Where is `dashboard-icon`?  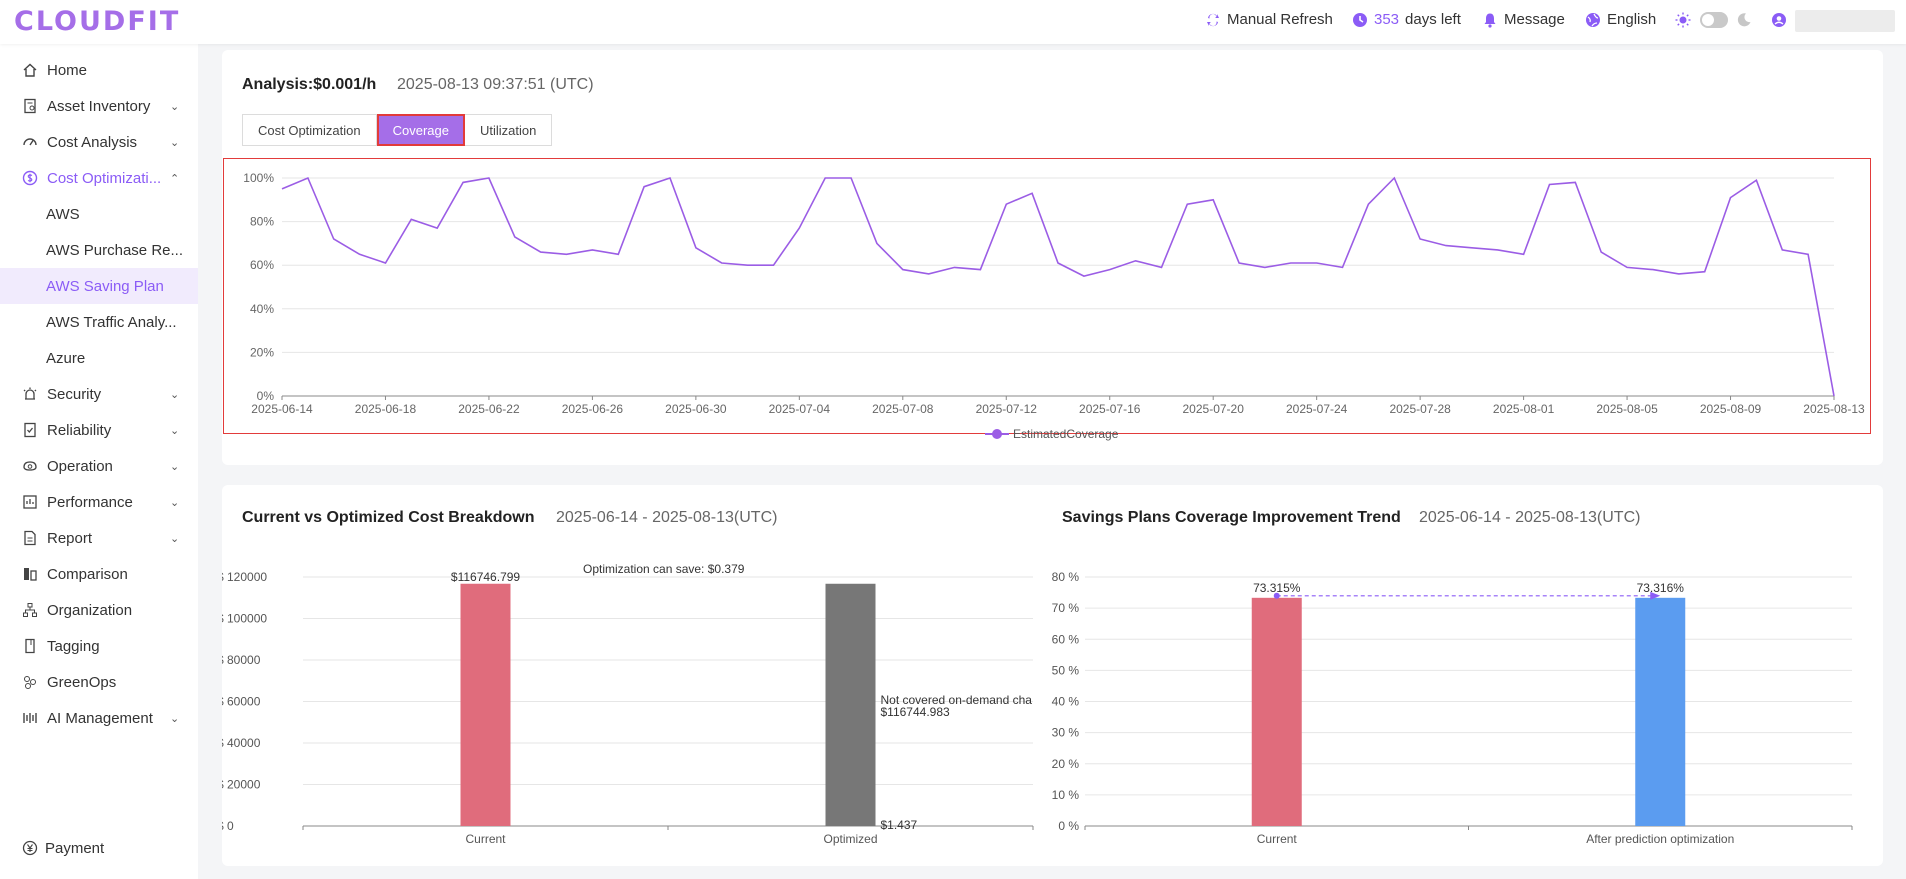
dashboard-icon is located at coordinates (30, 142).